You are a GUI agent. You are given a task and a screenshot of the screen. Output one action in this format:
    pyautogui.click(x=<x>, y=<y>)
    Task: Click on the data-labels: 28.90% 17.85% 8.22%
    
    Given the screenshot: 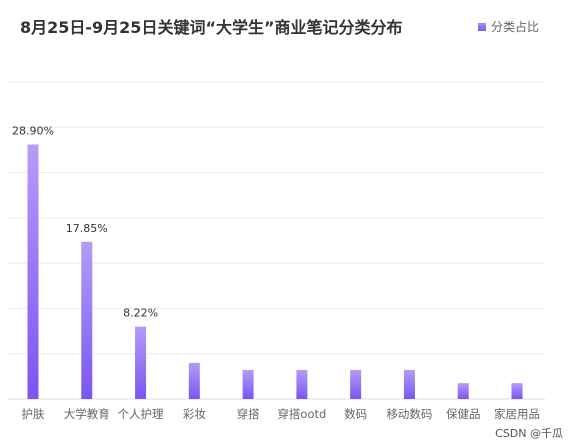 What is the action you would take?
    pyautogui.click(x=85, y=222)
    